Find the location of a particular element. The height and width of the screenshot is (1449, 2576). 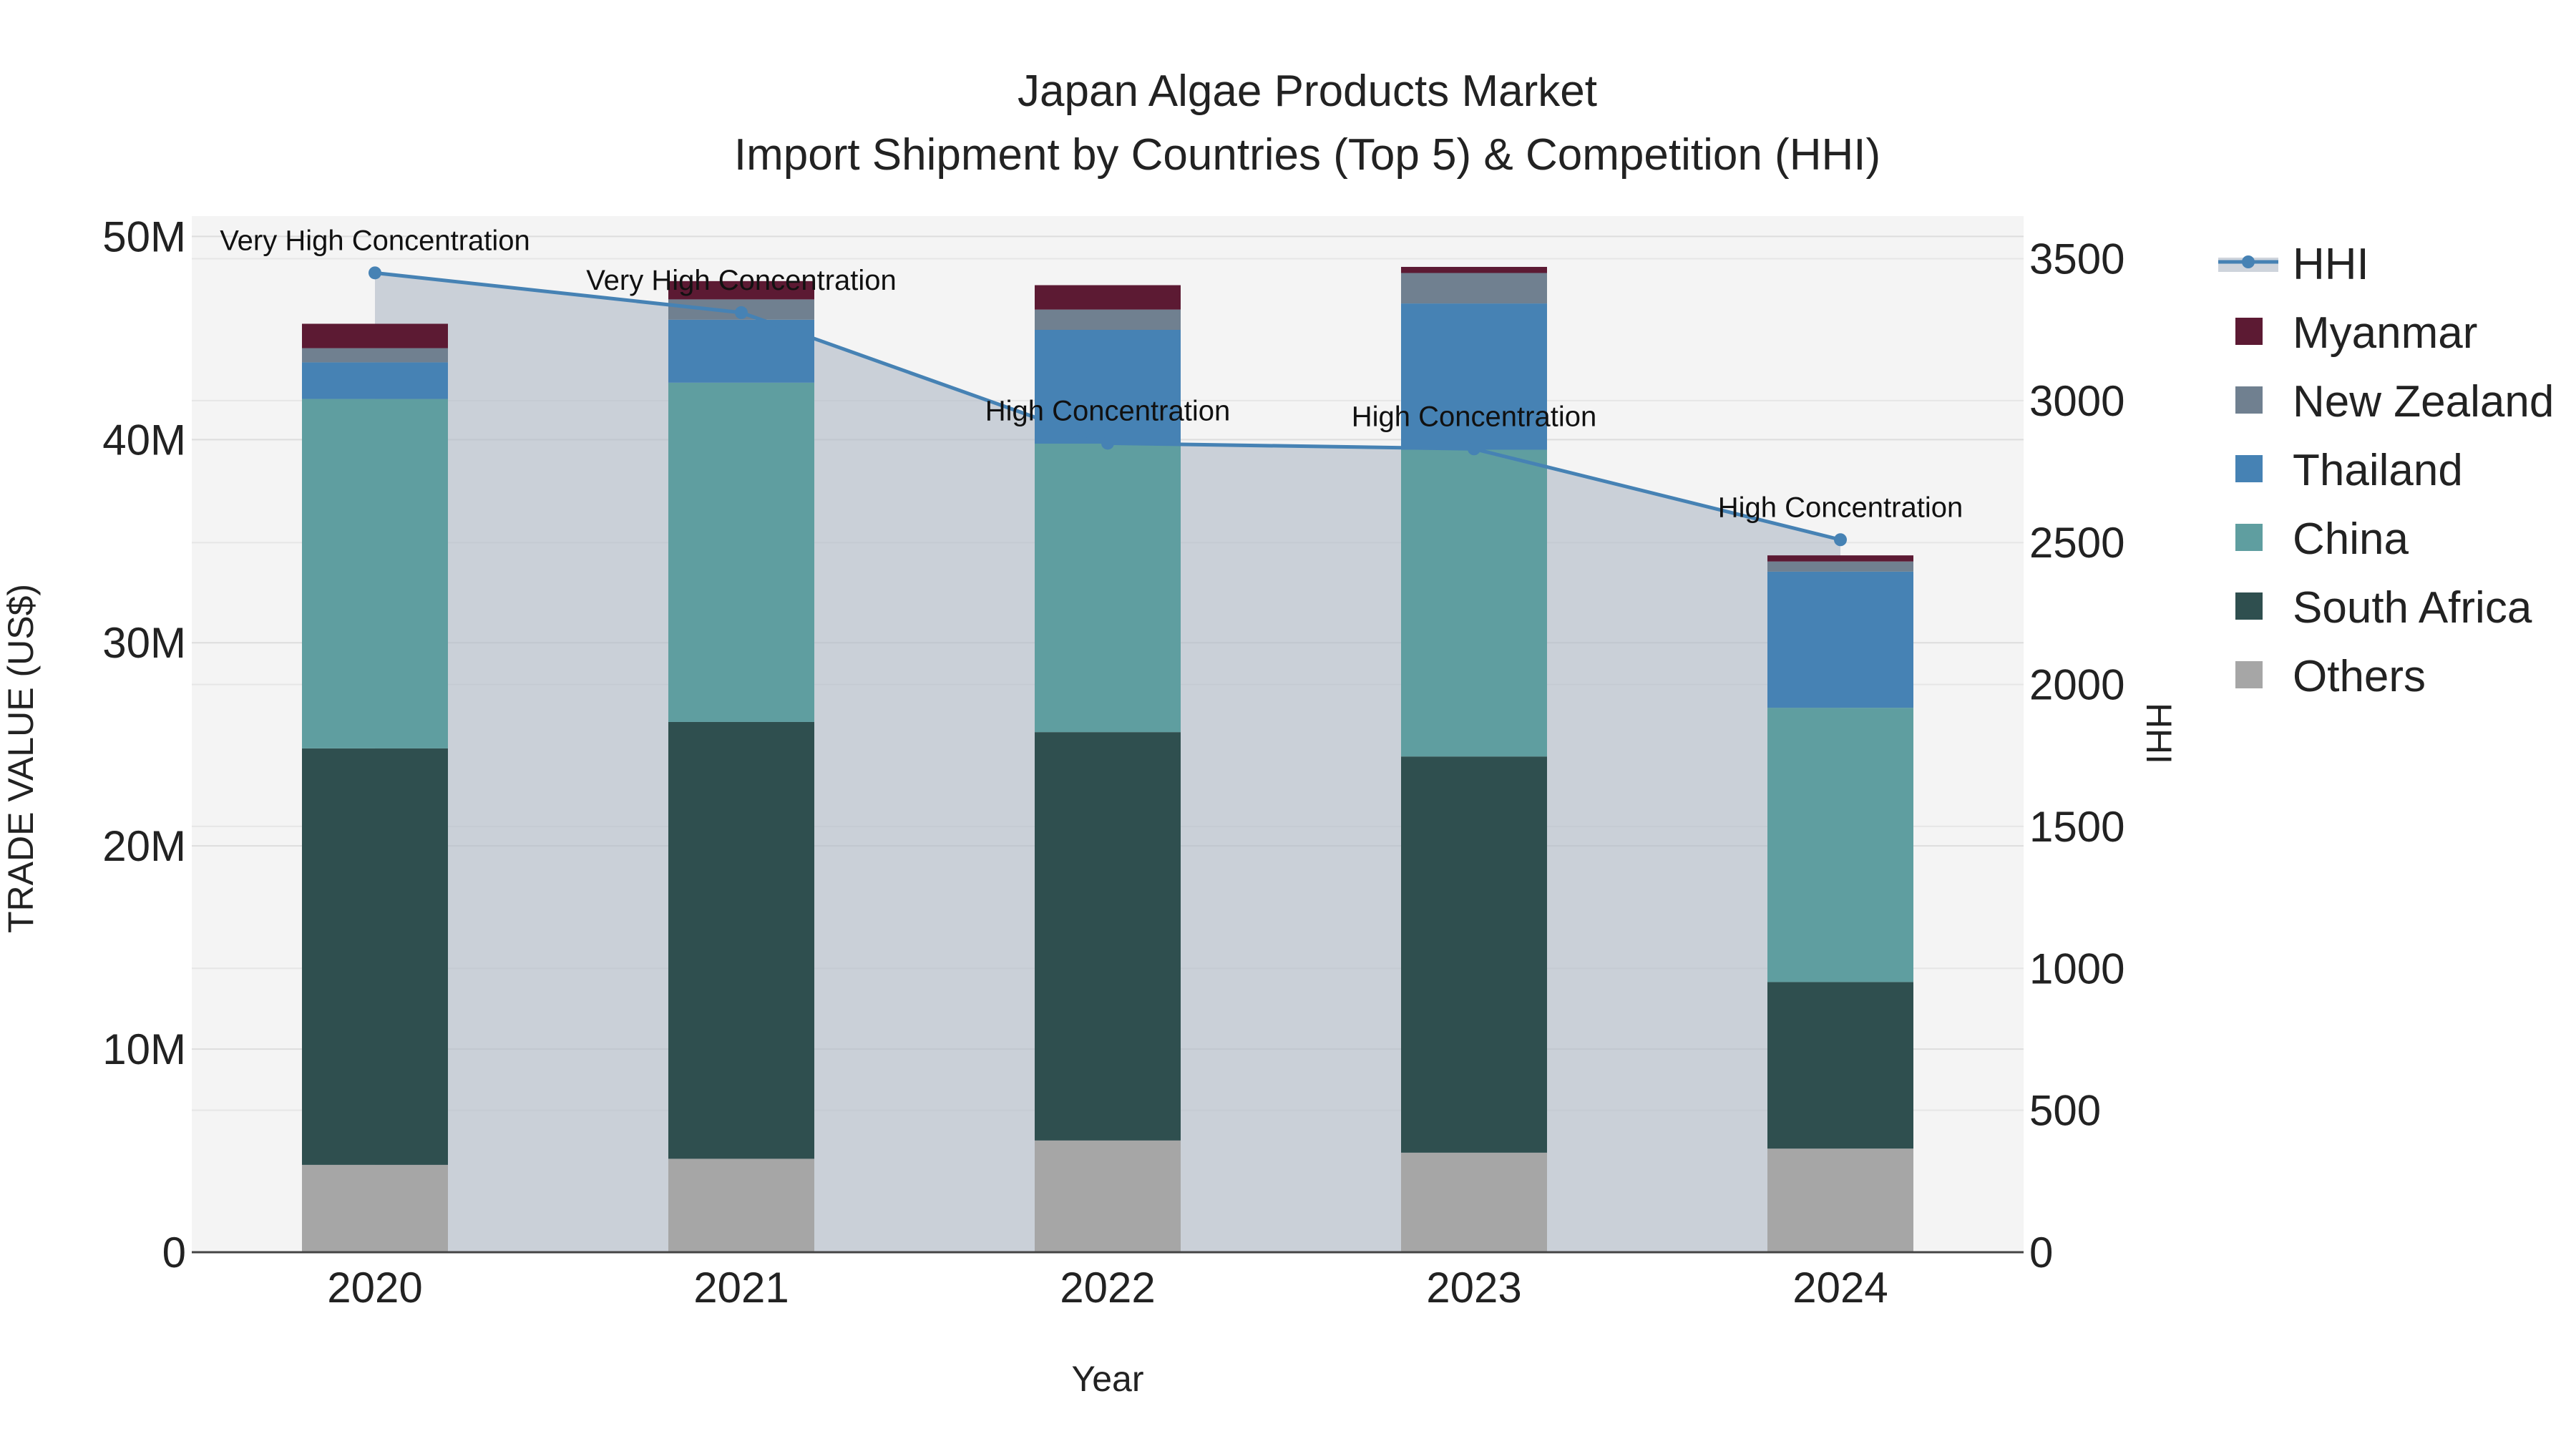

bar-thailand-2024 is located at coordinates (1840, 639).